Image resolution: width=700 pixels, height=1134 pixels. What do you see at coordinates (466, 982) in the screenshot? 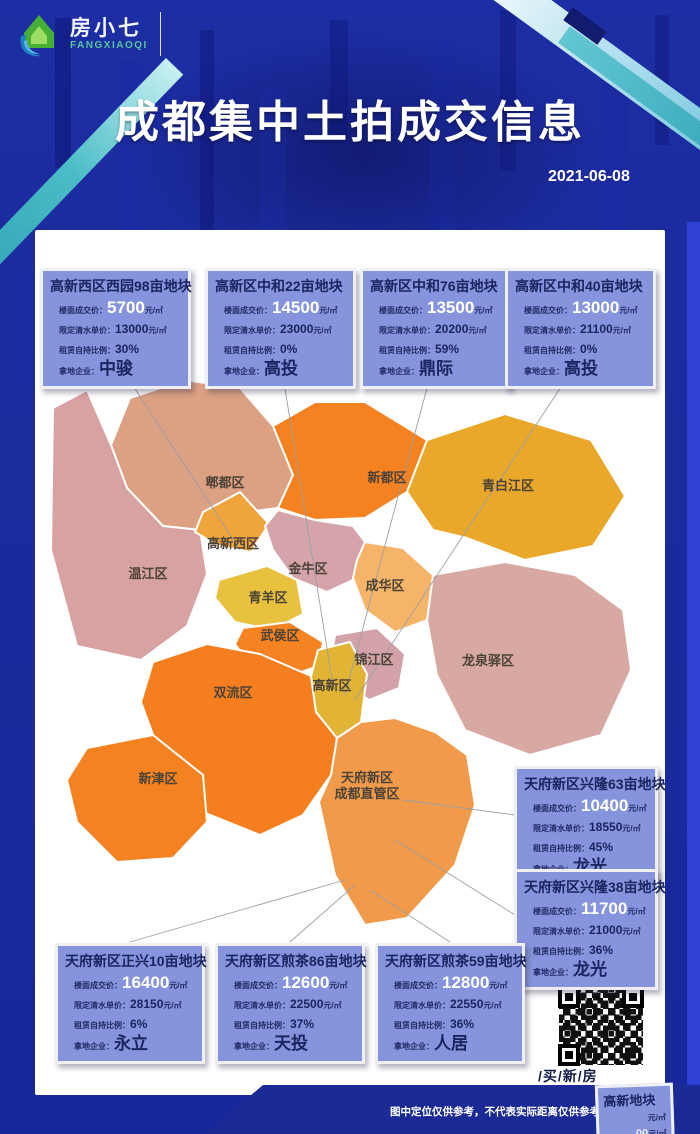
I see `floor-price-value: 12800` at bounding box center [466, 982].